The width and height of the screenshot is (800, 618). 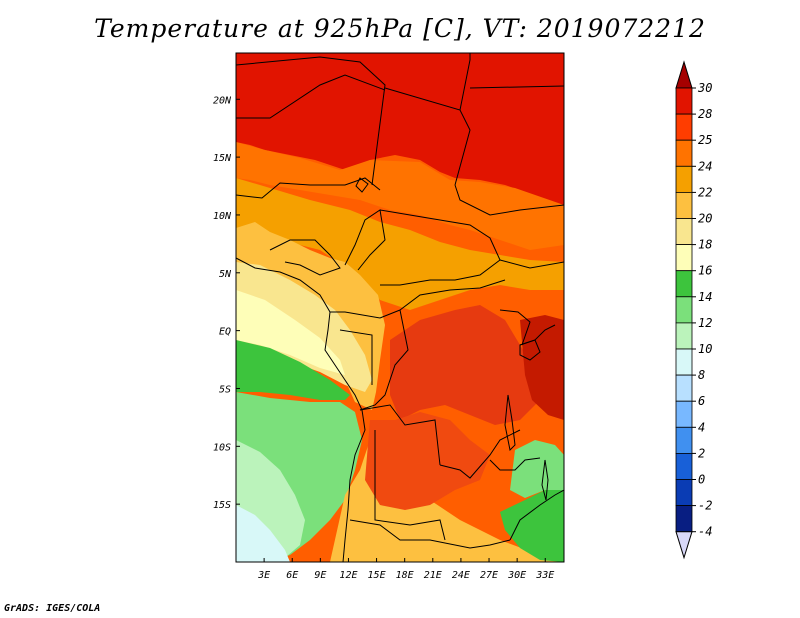 What do you see at coordinates (705, 297) in the screenshot?
I see `colorbar-label: 14` at bounding box center [705, 297].